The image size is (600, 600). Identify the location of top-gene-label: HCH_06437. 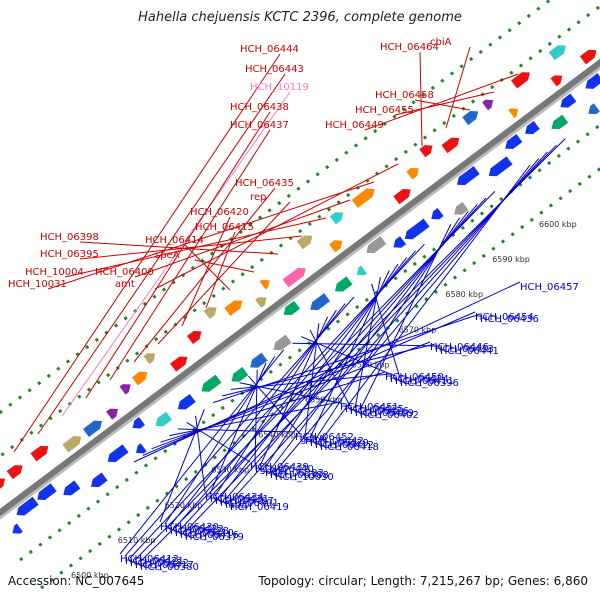
(259, 125).